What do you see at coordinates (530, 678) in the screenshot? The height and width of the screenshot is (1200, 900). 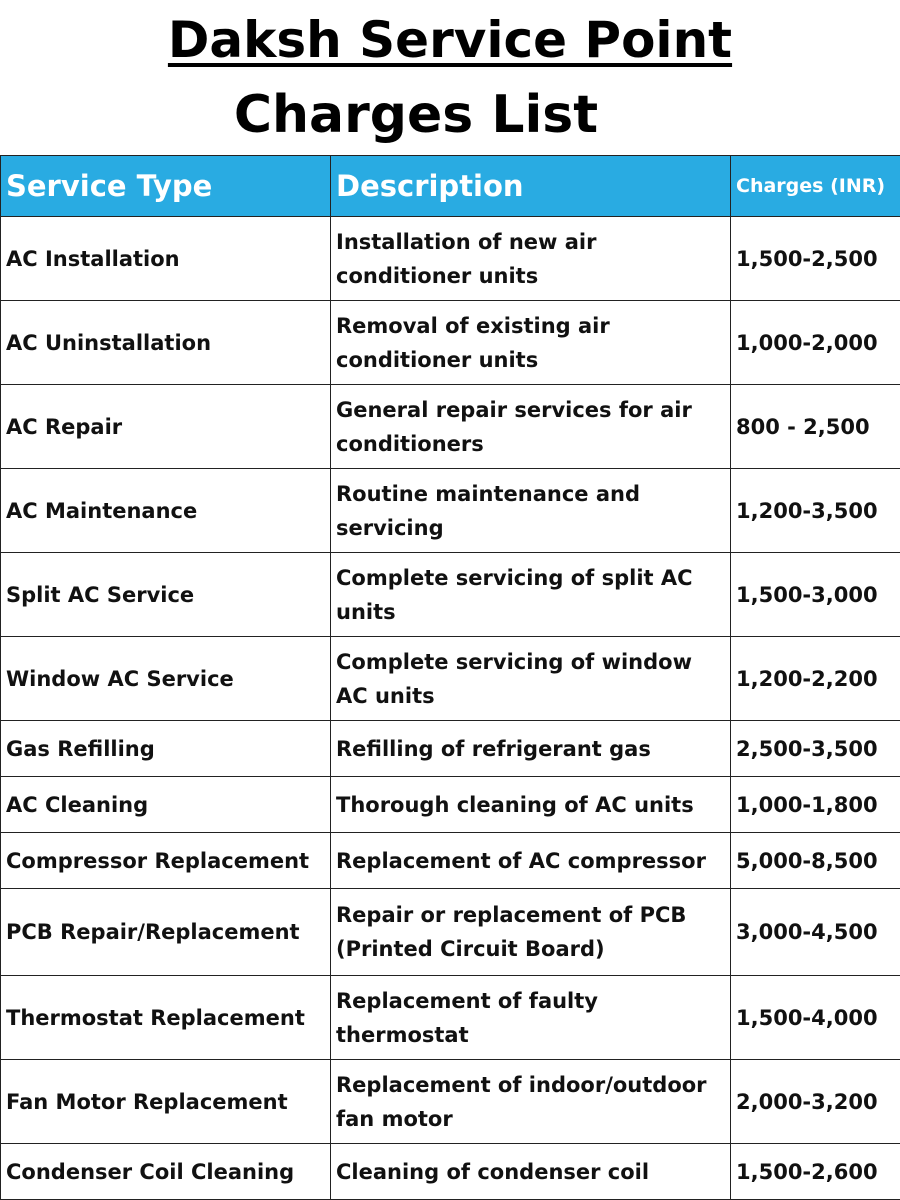 I see `description-cell: Complete servicing of window AC units` at bounding box center [530, 678].